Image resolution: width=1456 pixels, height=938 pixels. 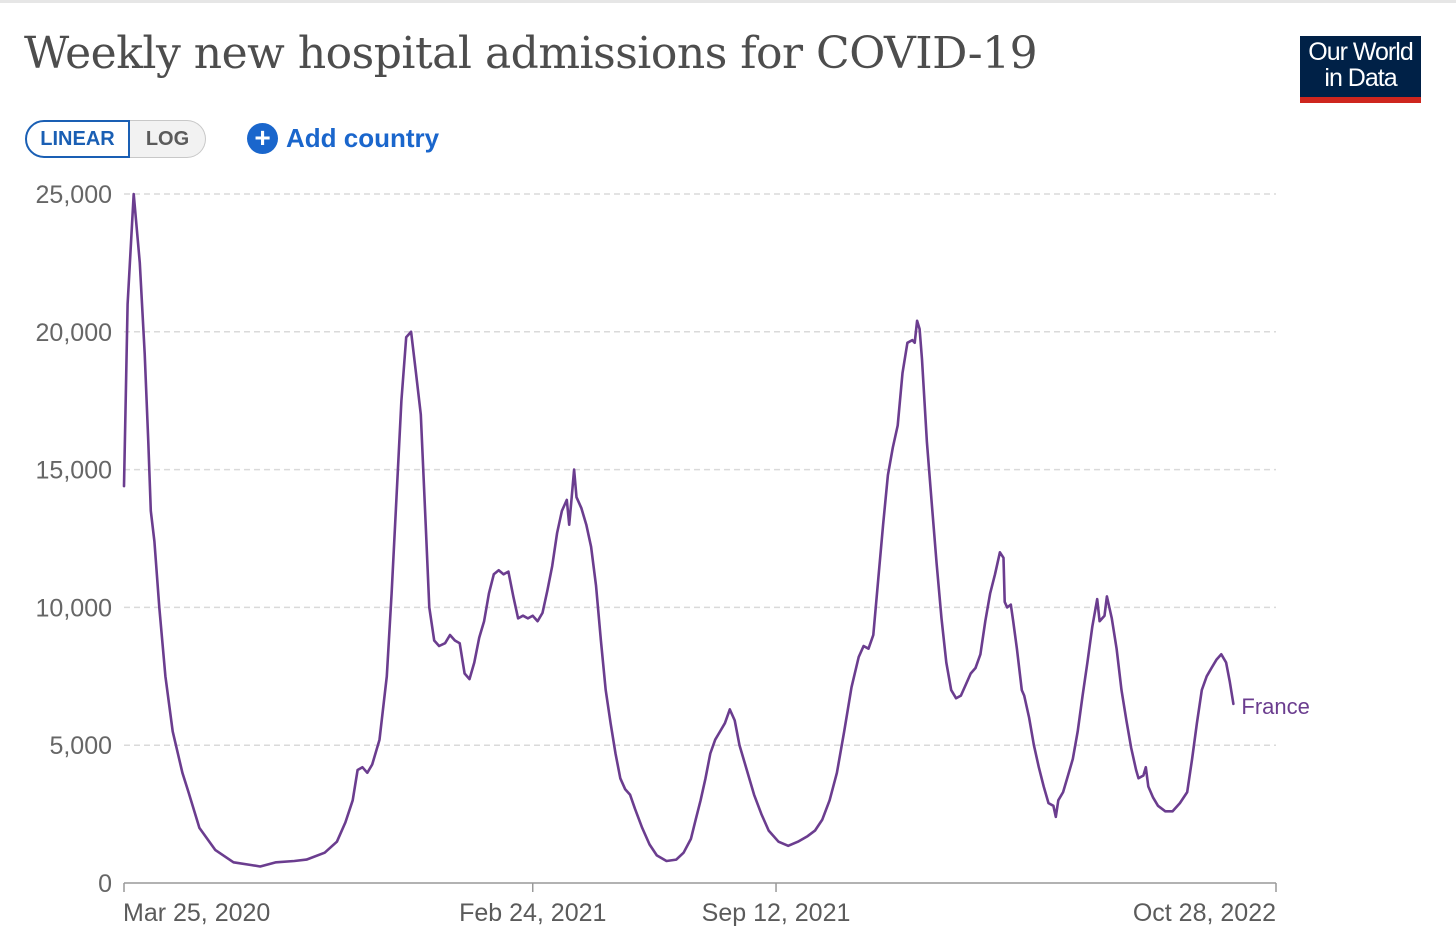 What do you see at coordinates (74, 608) in the screenshot?
I see `y-tick-label: 10,000` at bounding box center [74, 608].